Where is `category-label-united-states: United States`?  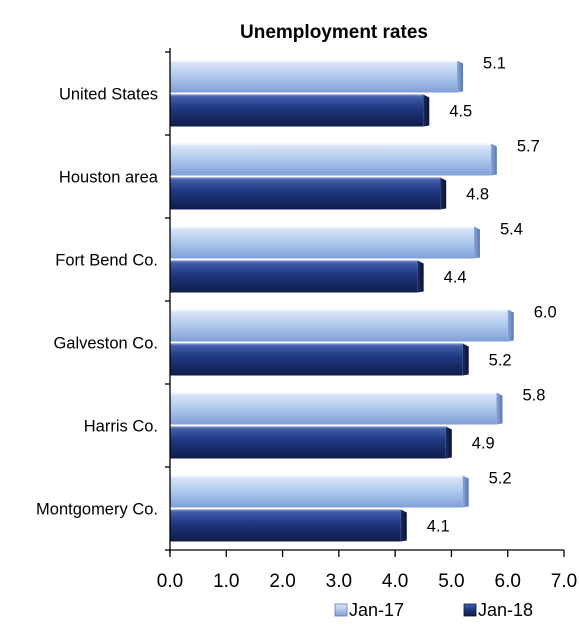 category-label-united-states: United States is located at coordinates (108, 95).